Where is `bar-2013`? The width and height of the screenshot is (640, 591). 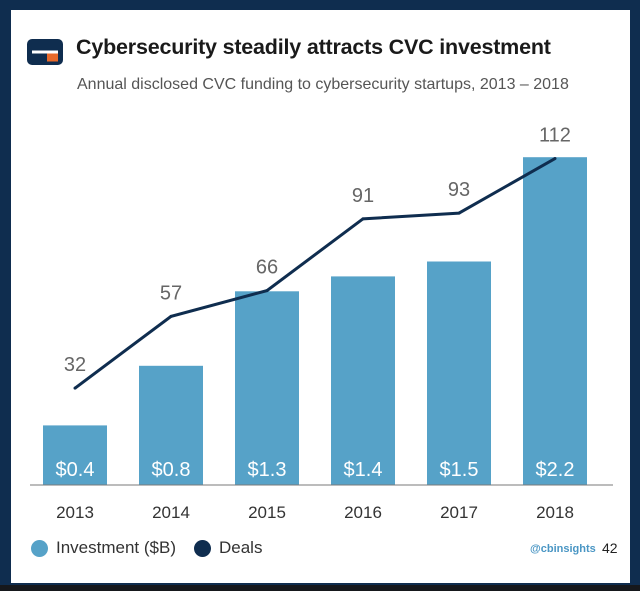
bar-2013 is located at coordinates (75, 455).